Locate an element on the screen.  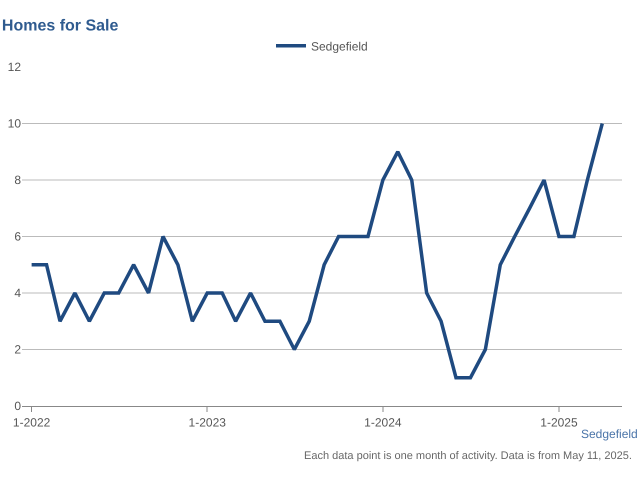
y-tick-label: 6 is located at coordinates (18, 237).